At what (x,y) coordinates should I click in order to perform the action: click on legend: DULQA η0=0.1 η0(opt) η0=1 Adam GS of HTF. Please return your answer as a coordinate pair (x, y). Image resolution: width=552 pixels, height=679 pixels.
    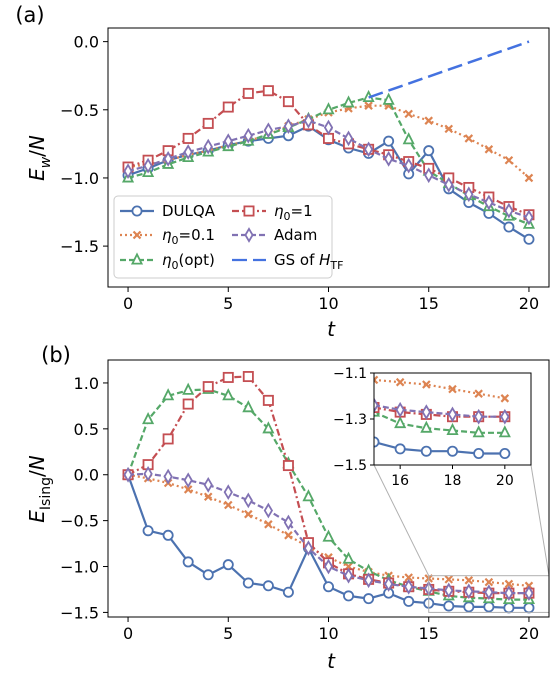
    Looking at the image, I should click on (228, 237).